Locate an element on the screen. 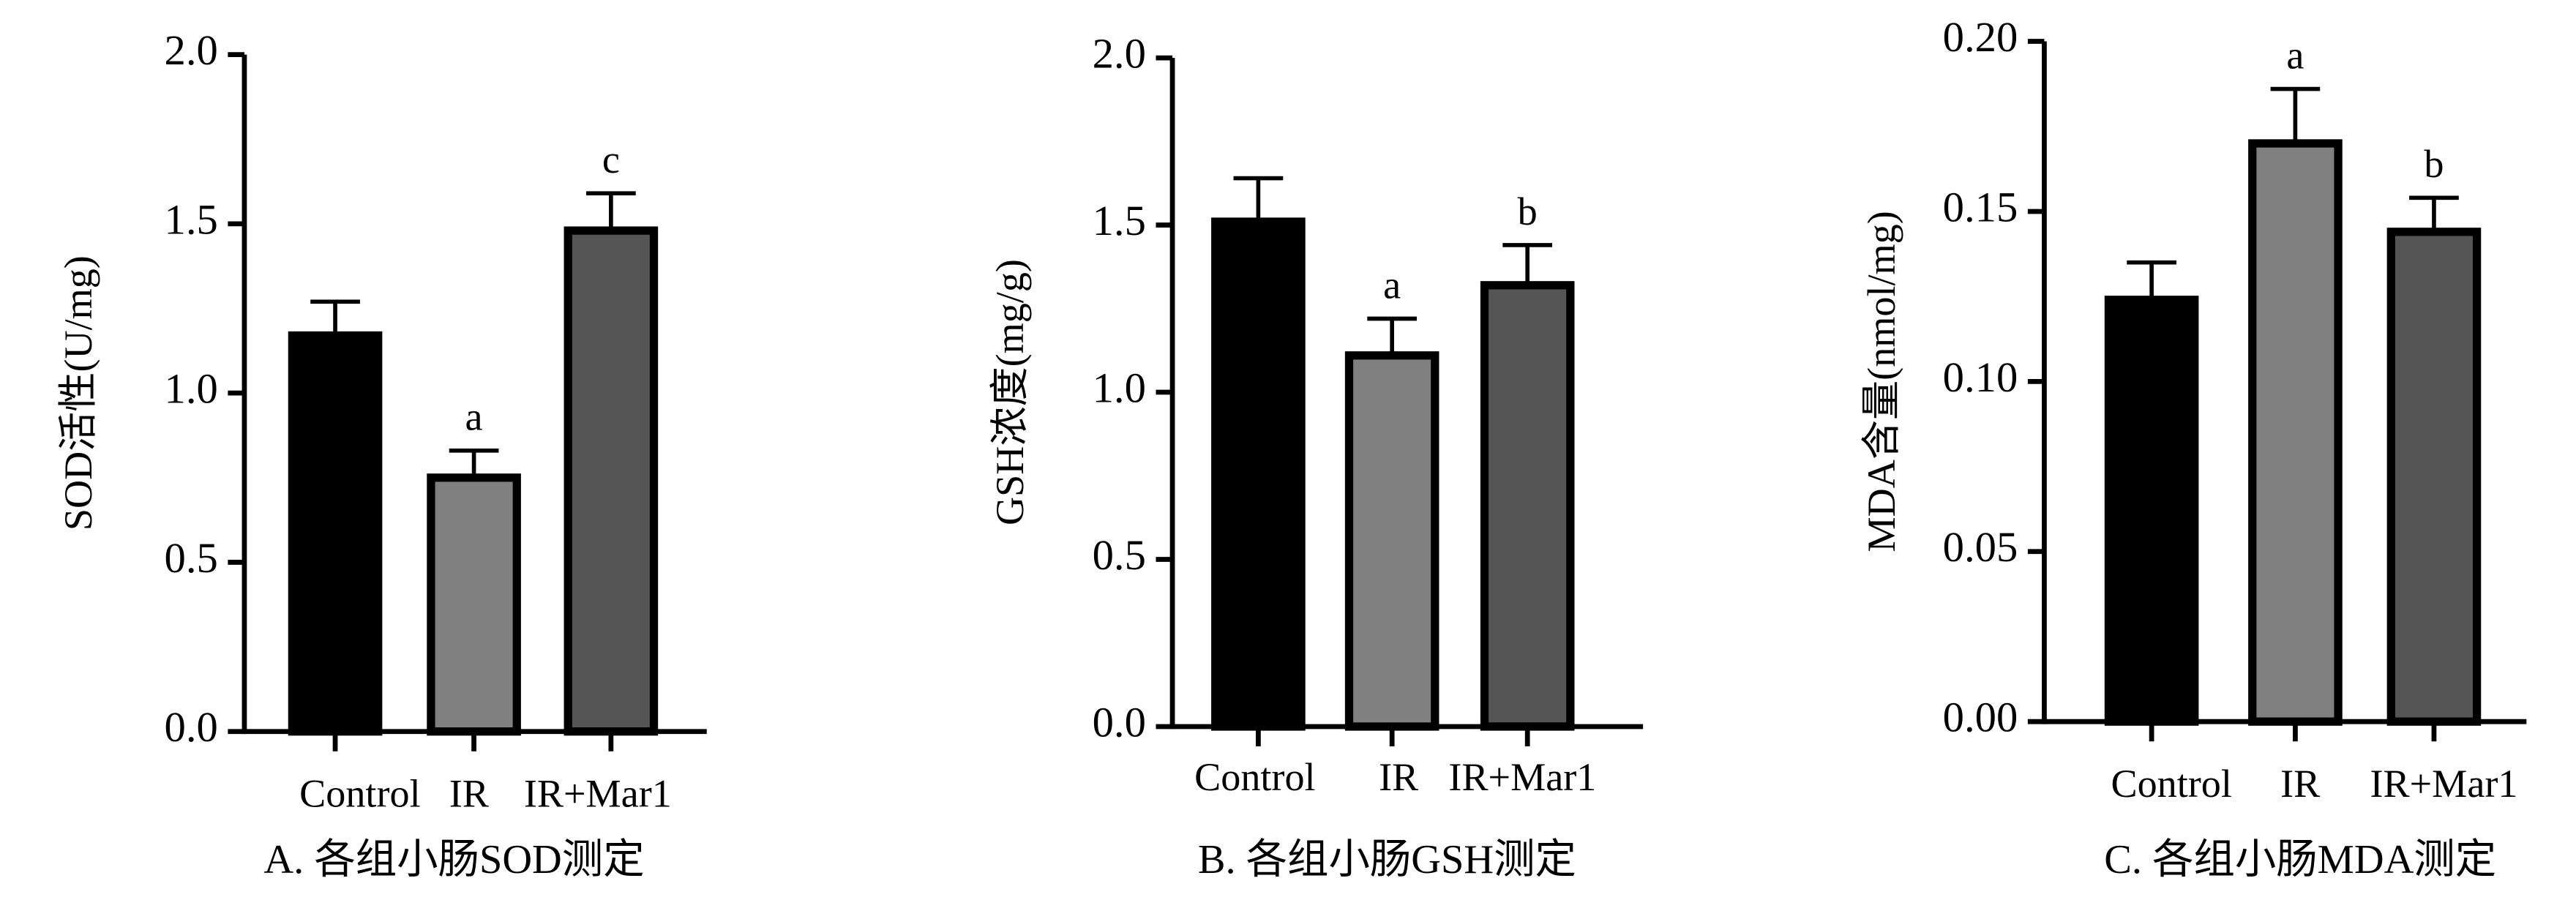  y-tick-label: 0.15 is located at coordinates (1980, 207).